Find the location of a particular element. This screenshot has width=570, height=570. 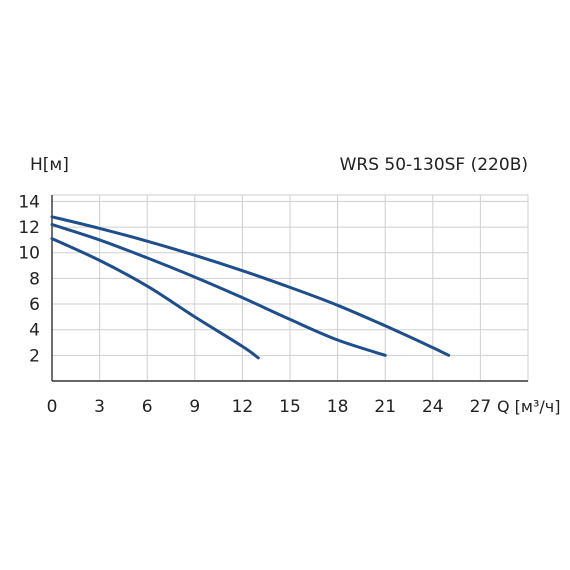

x-tick-label: 3 is located at coordinates (99, 407).